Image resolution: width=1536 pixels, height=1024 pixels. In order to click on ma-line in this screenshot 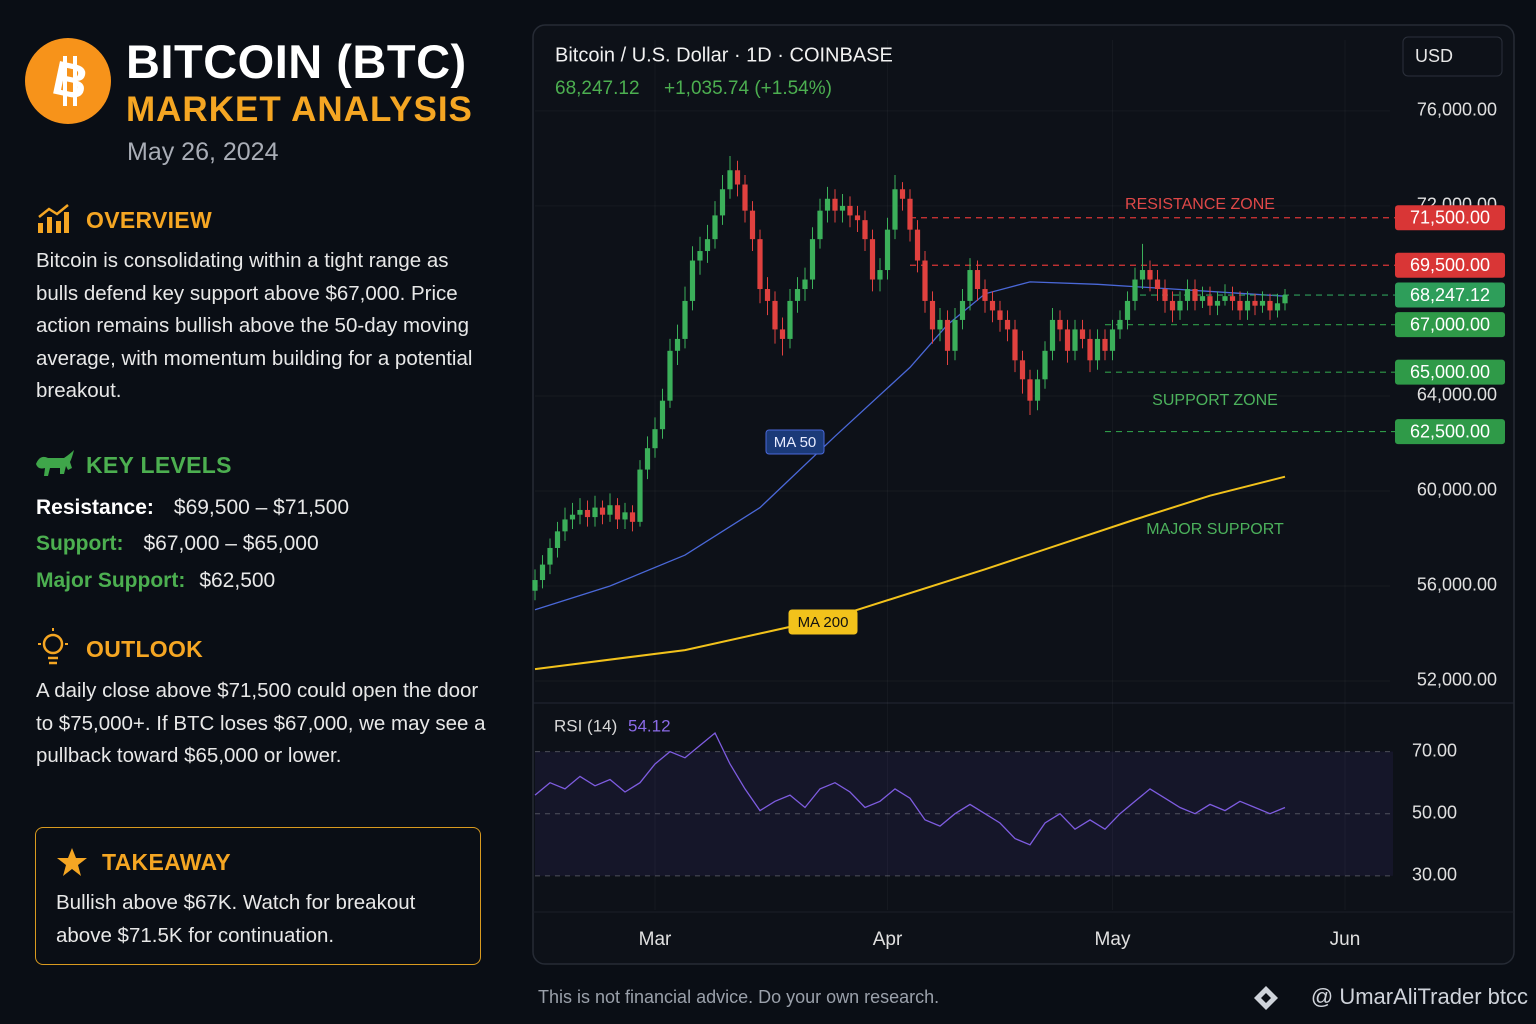, I will do `click(910, 573)`.